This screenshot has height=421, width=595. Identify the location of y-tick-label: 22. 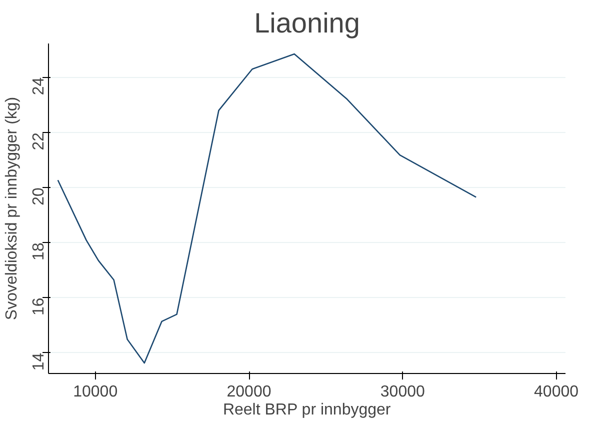
(39, 141).